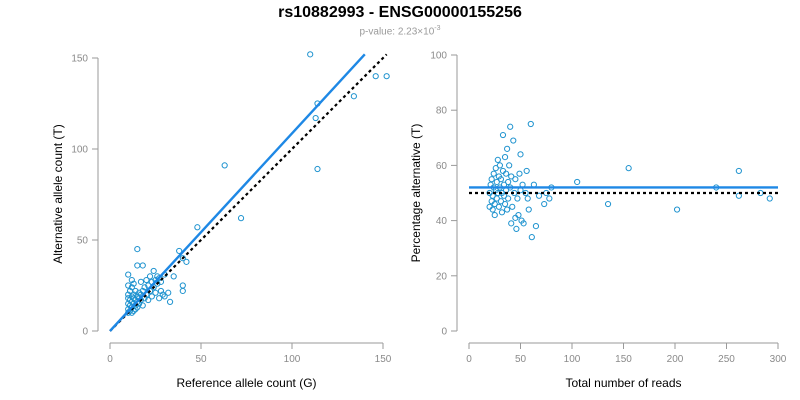 The width and height of the screenshot is (800, 400). What do you see at coordinates (442, 111) in the screenshot?
I see `y-tick-label: 80` at bounding box center [442, 111].